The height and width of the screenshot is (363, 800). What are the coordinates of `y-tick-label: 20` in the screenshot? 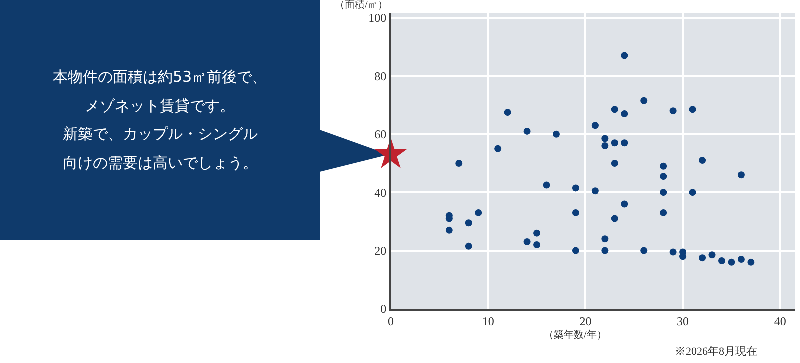 It's located at (380, 251).